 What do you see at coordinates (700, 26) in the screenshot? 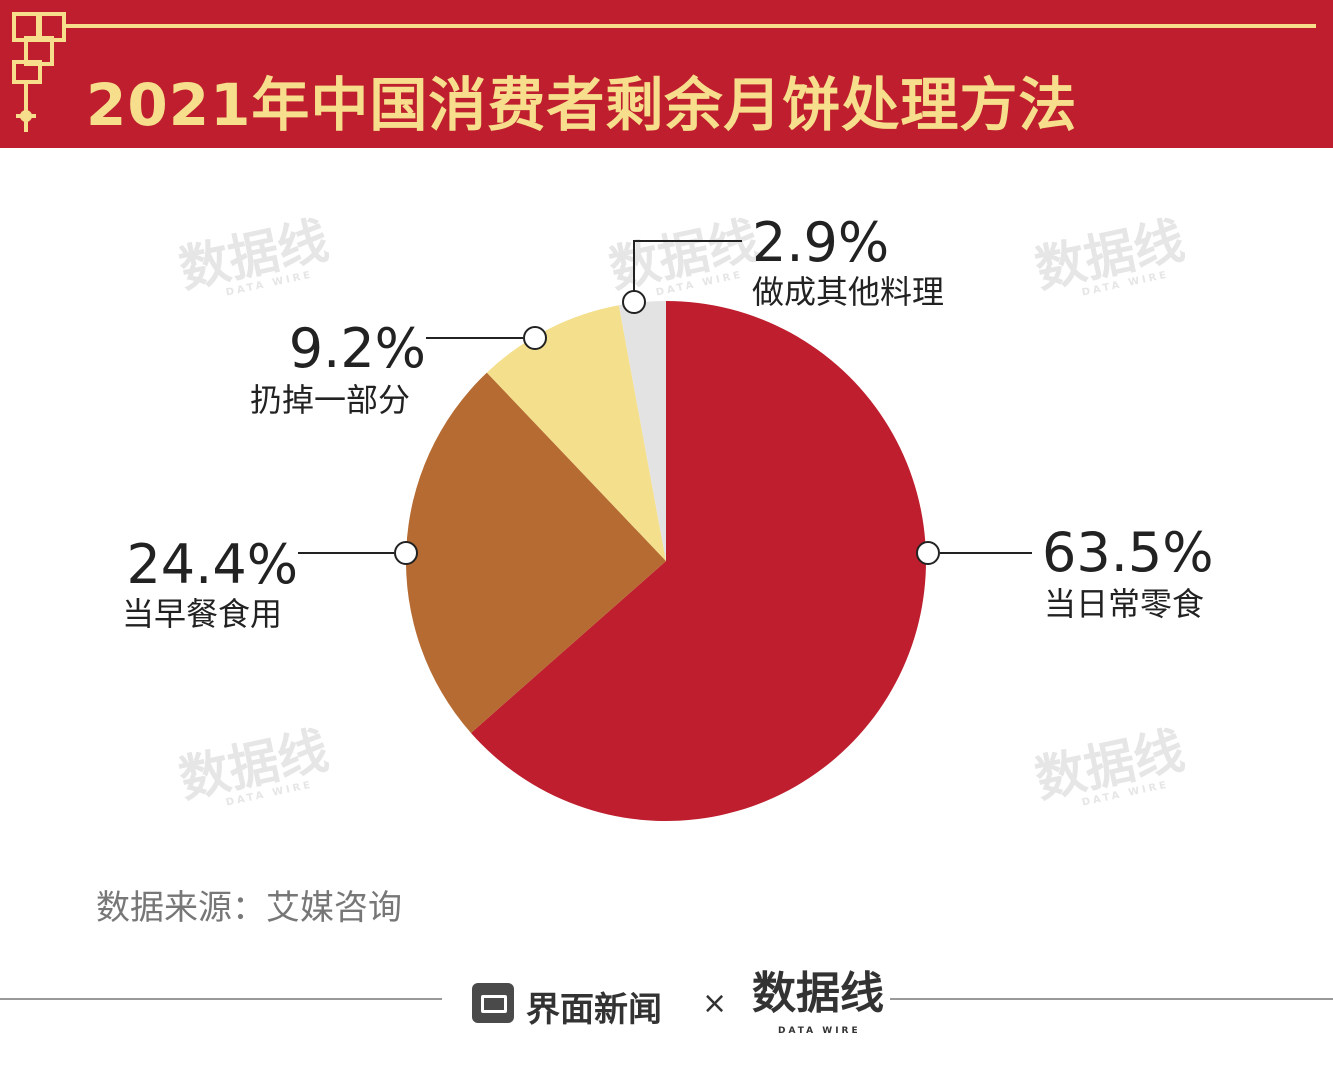
I see `header-rule` at bounding box center [700, 26].